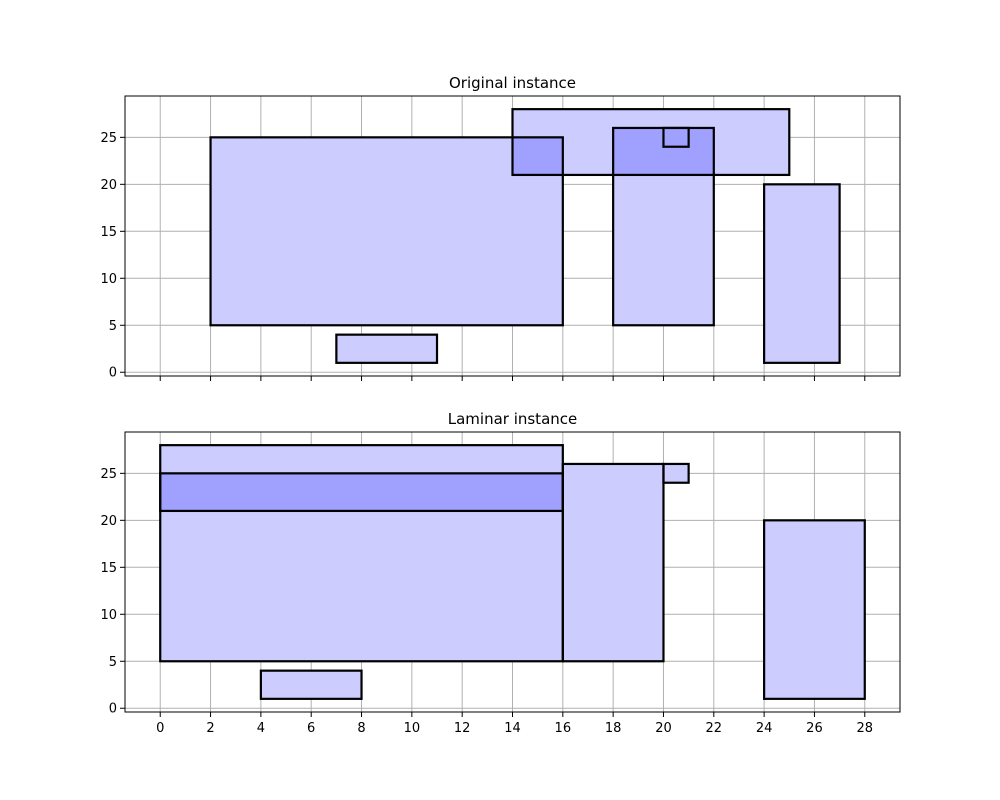  What do you see at coordinates (160, 728) in the screenshot?
I see `x-tick-label: 0` at bounding box center [160, 728].